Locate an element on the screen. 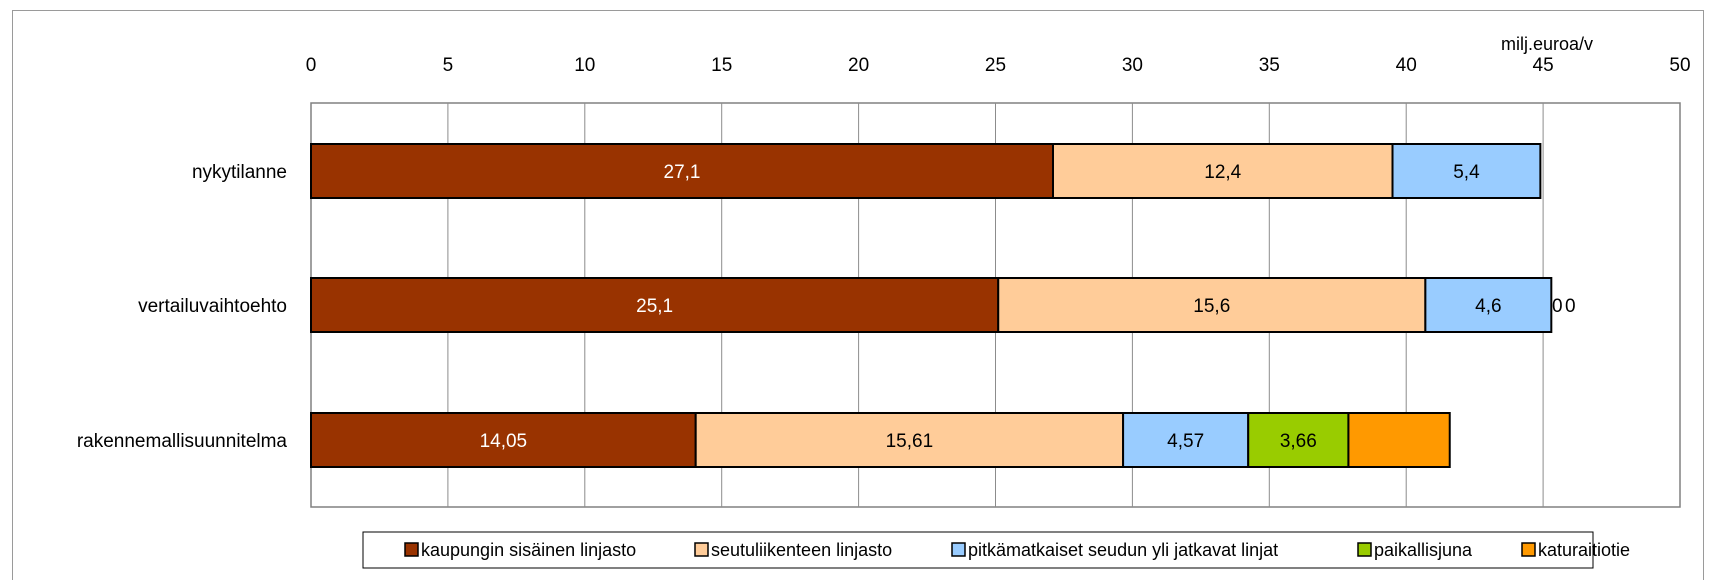 The height and width of the screenshot is (584, 1711). data-label: 27,1 is located at coordinates (682, 172).